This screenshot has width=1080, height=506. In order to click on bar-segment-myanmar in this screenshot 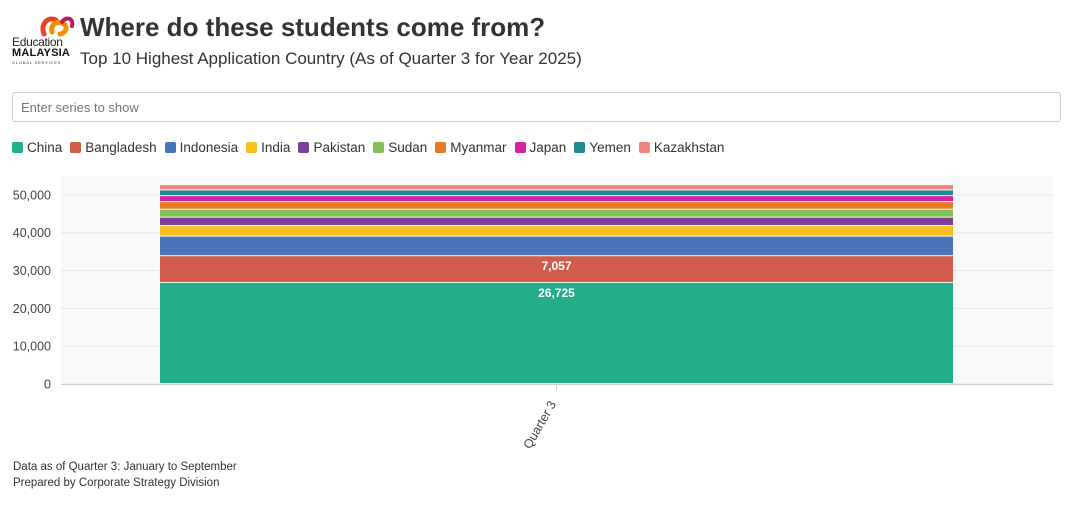, I will do `click(556, 205)`.